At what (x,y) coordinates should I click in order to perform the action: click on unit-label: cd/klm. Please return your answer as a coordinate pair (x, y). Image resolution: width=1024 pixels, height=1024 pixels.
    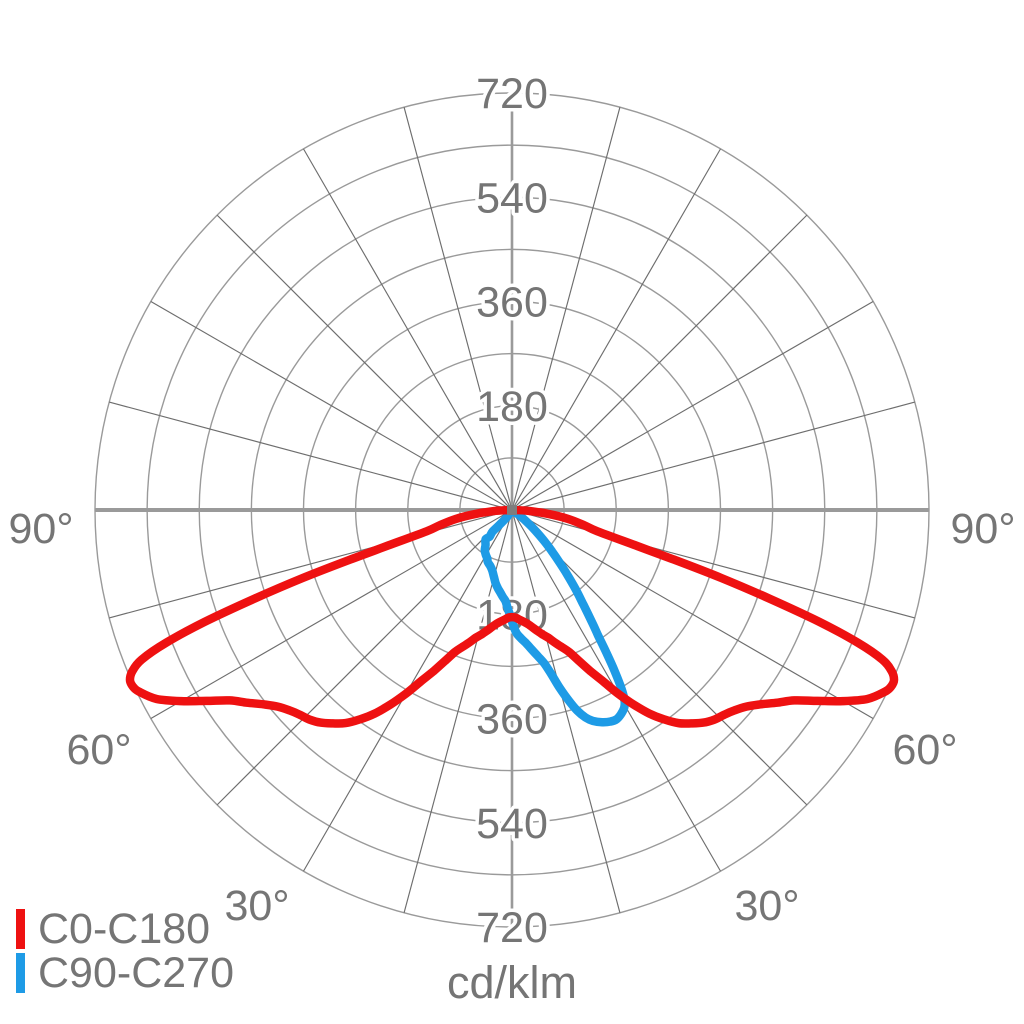
    Looking at the image, I should click on (511, 982).